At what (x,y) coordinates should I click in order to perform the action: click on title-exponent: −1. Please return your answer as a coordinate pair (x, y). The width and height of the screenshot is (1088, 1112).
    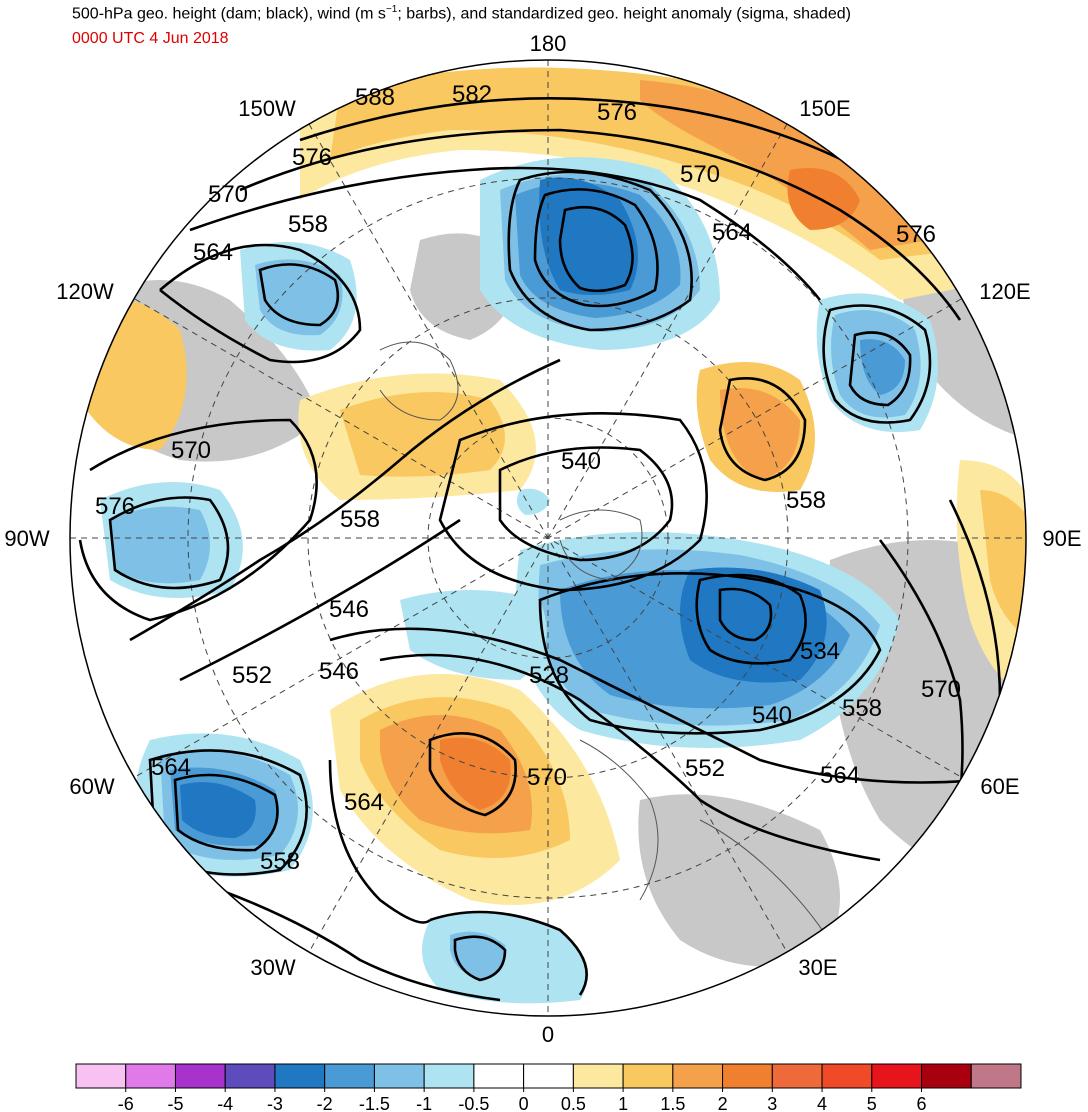
    Looking at the image, I should click on (391, 9).